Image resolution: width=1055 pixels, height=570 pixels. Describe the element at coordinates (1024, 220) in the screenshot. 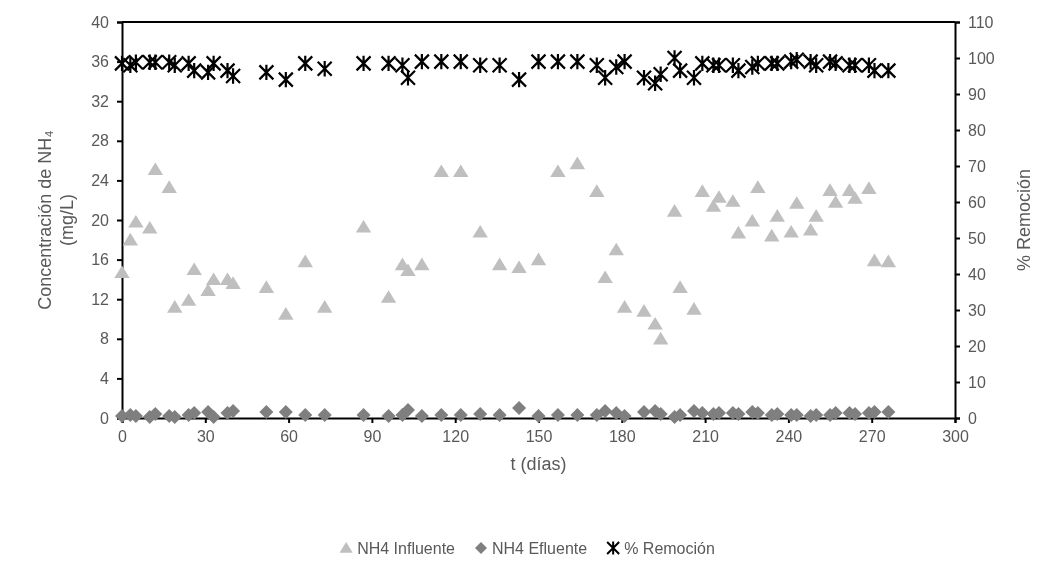

I see `y2-axis-title: % Remoción` at that location.